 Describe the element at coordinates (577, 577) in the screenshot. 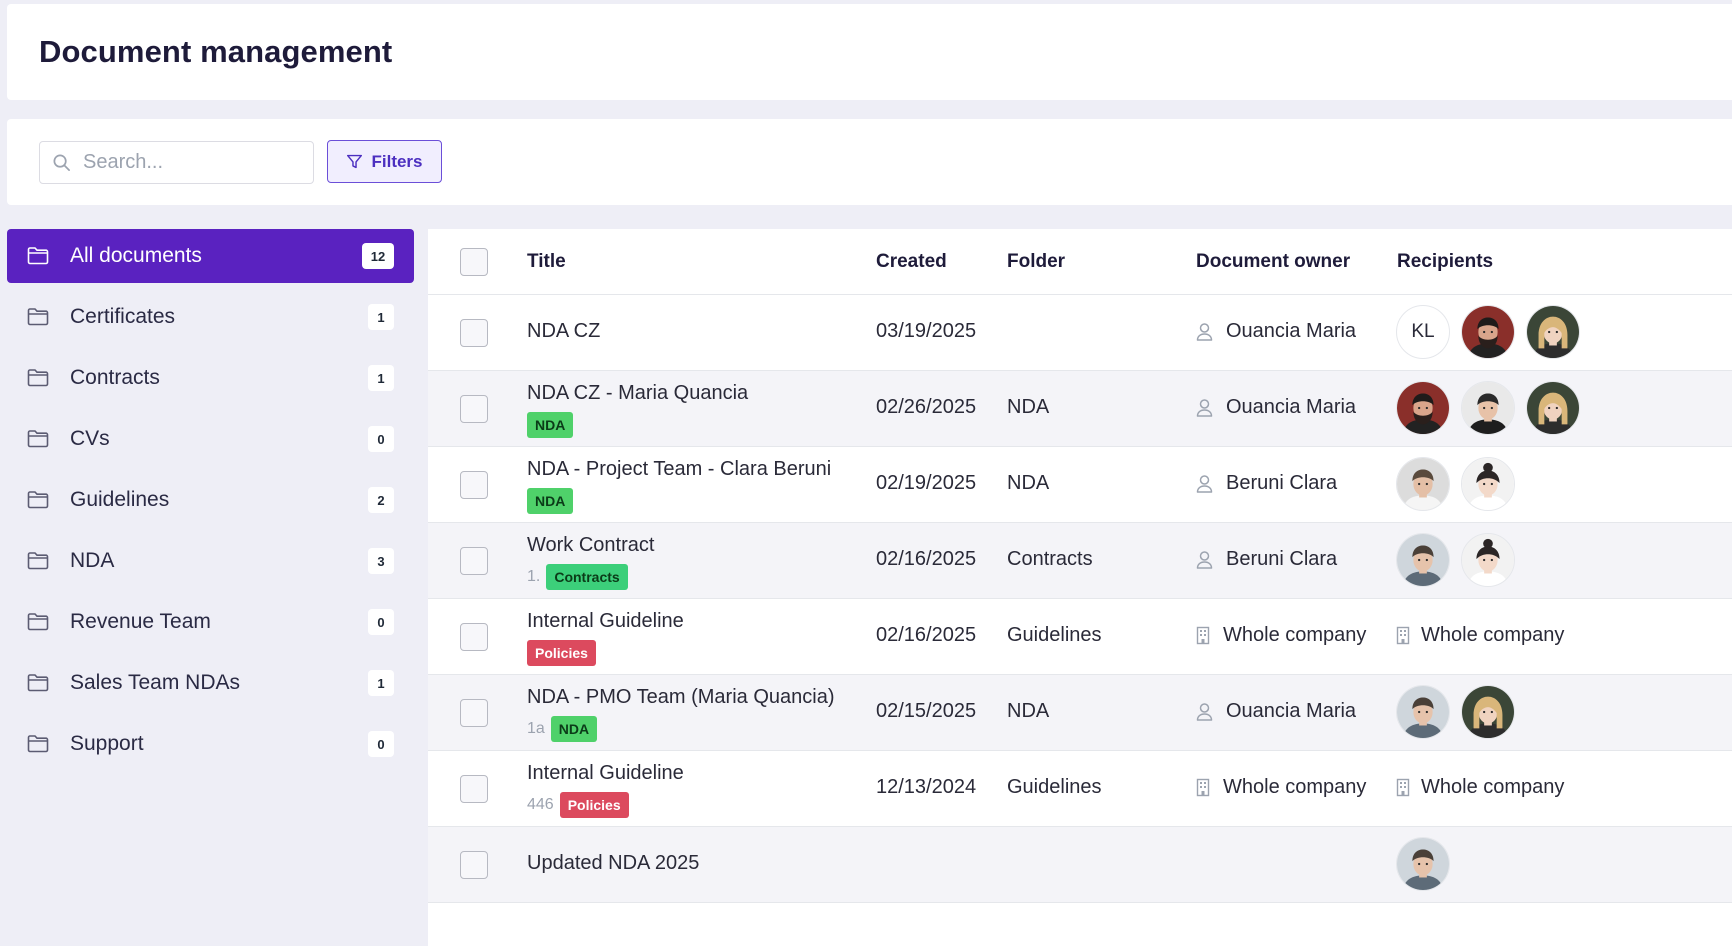

I see `document-meta: 1. Contracts` at that location.